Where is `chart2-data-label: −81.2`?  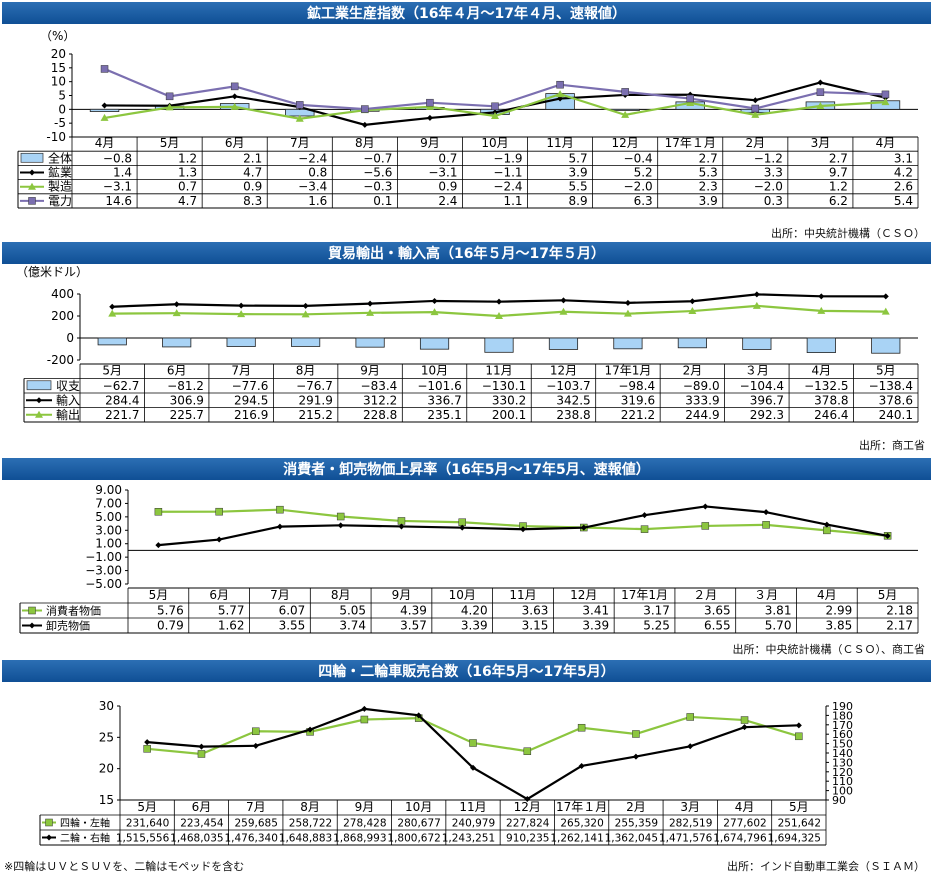
chart2-data-label: −81.2 is located at coordinates (185, 386).